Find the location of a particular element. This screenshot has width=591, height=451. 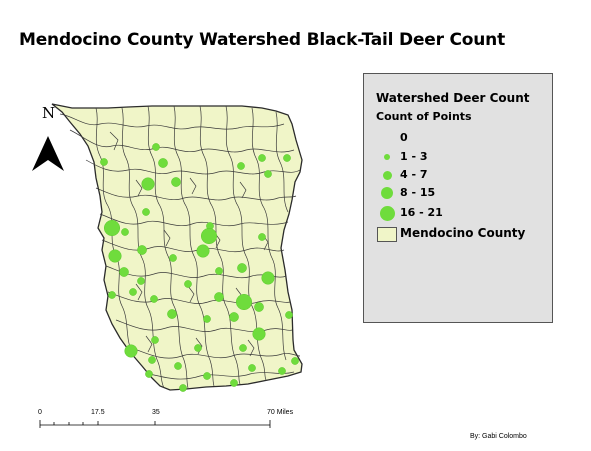

north-arrow-label: N is located at coordinates (48, 113).